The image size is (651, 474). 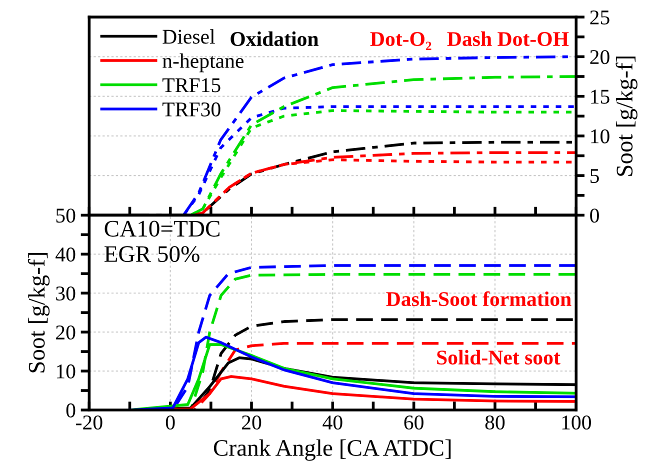 What do you see at coordinates (252, 422) in the screenshot?
I see `x-tick-label: 20` at bounding box center [252, 422].